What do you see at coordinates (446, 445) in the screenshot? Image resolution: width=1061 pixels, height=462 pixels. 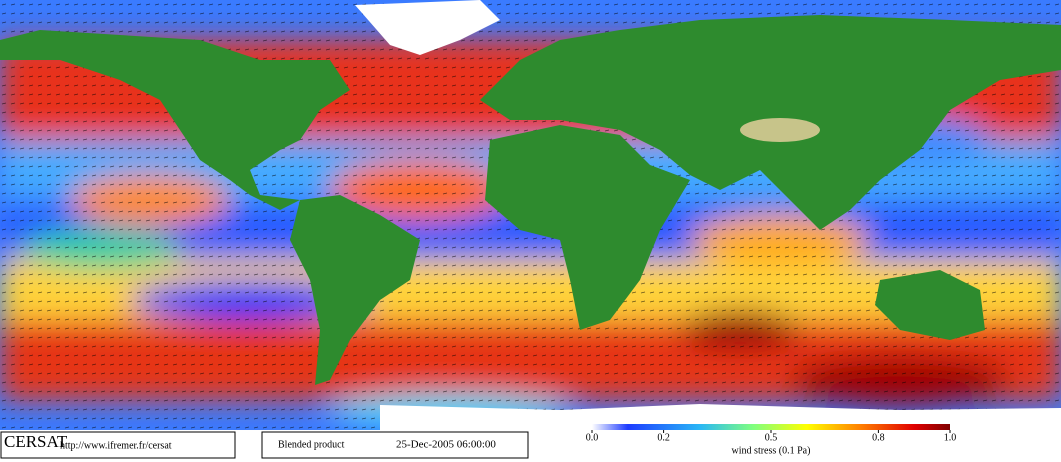 I see `date: 25-Dec-2005 06:00:00` at bounding box center [446, 445].